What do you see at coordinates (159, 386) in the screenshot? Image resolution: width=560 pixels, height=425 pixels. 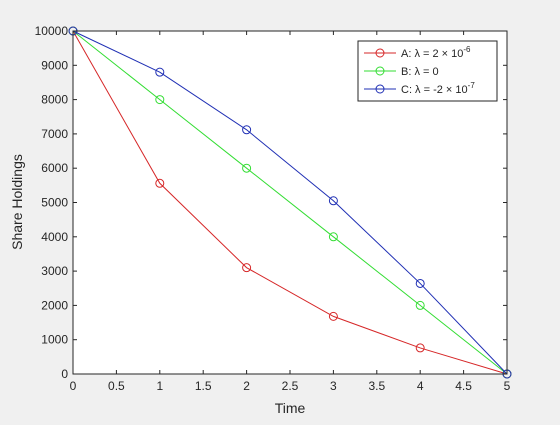 I see `x-tick-label: 1` at bounding box center [159, 386].